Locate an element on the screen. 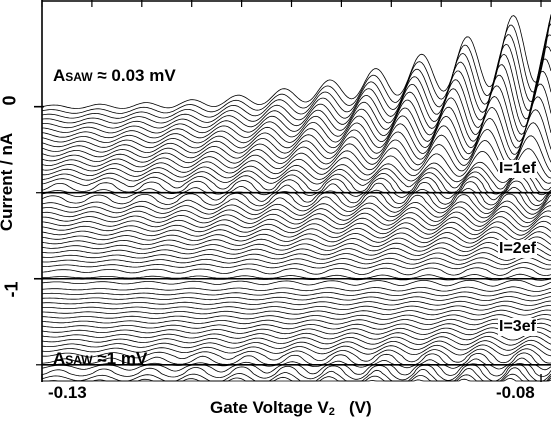  y-tick-label-0: 0 is located at coordinates (10, 100).